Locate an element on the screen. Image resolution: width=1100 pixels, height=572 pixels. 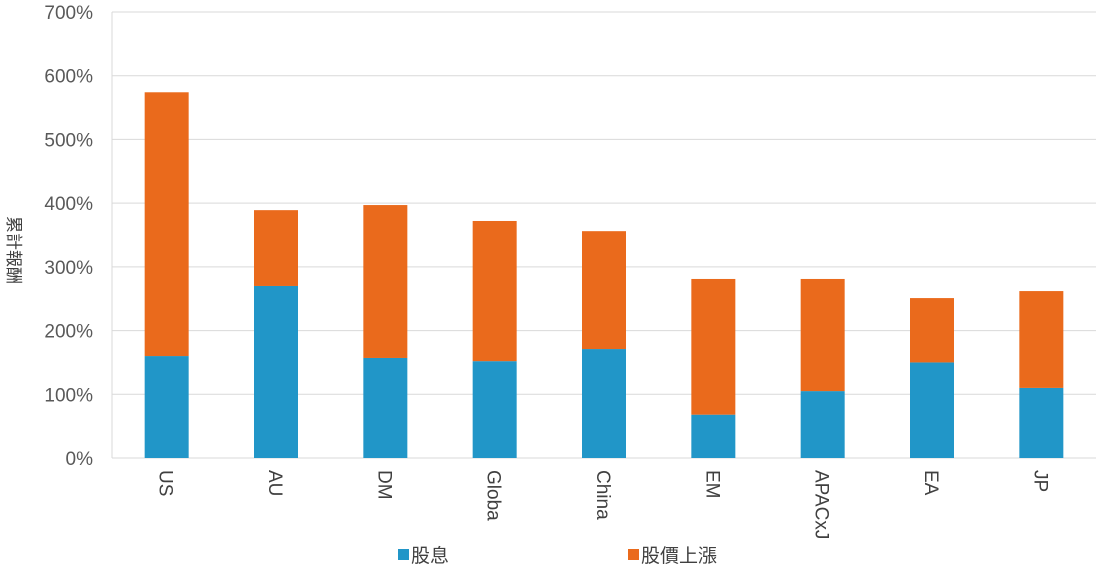
legend-label-dividend: 股息 is located at coordinates (430, 556).